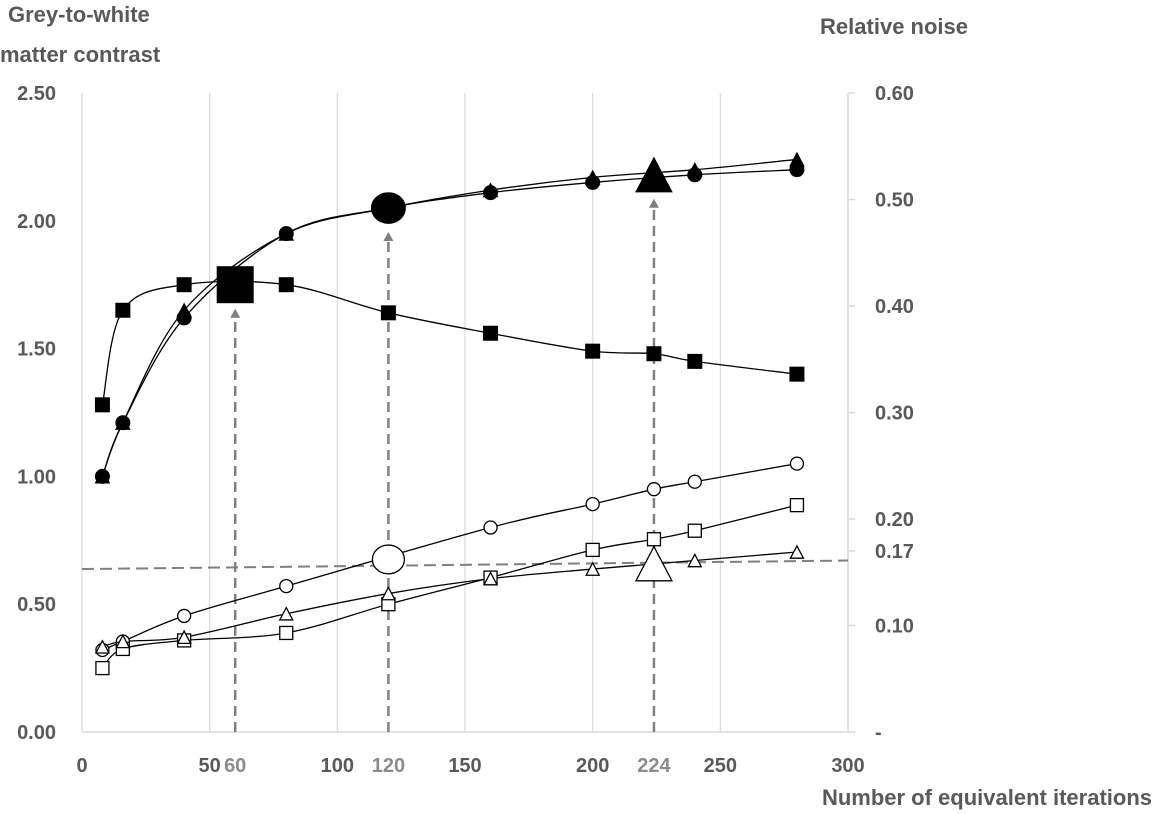 The width and height of the screenshot is (1161, 814). Describe the element at coordinates (894, 201) in the screenshot. I see `y-right-tick-label: 0.50` at that location.